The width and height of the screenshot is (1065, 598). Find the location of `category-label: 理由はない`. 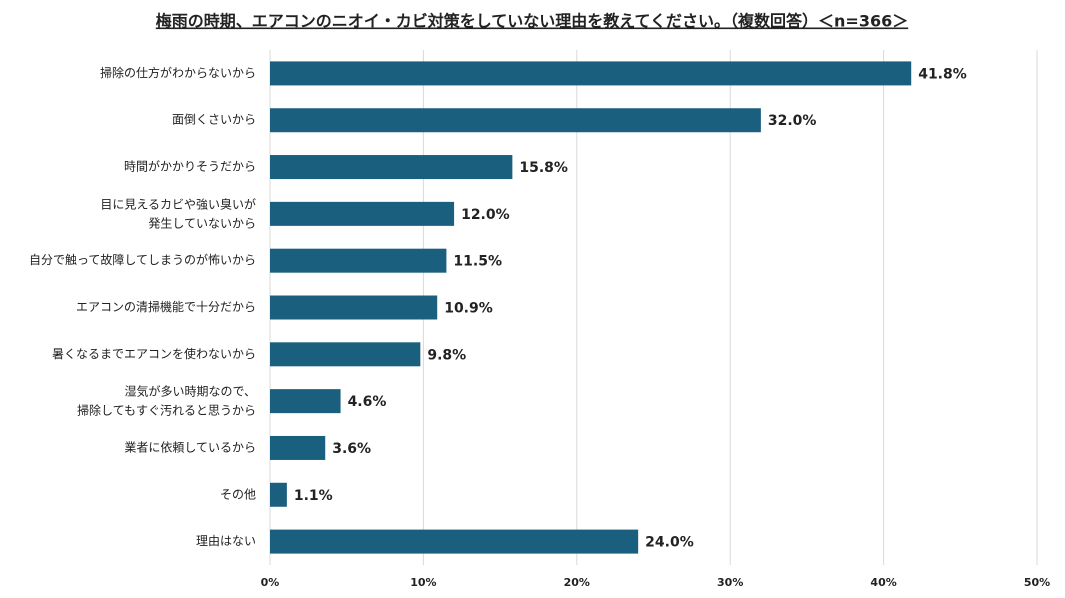

category-label: 理由はない is located at coordinates (226, 541).